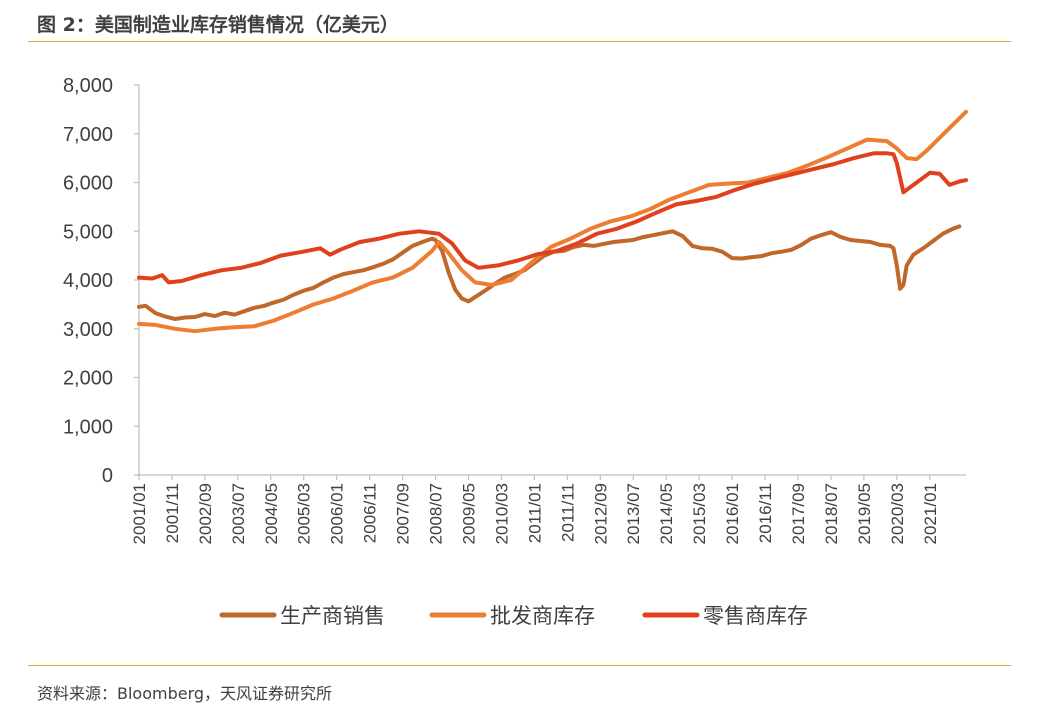  What do you see at coordinates (666, 513) in the screenshot?
I see `x-tick-label: 2014/05` at bounding box center [666, 513].